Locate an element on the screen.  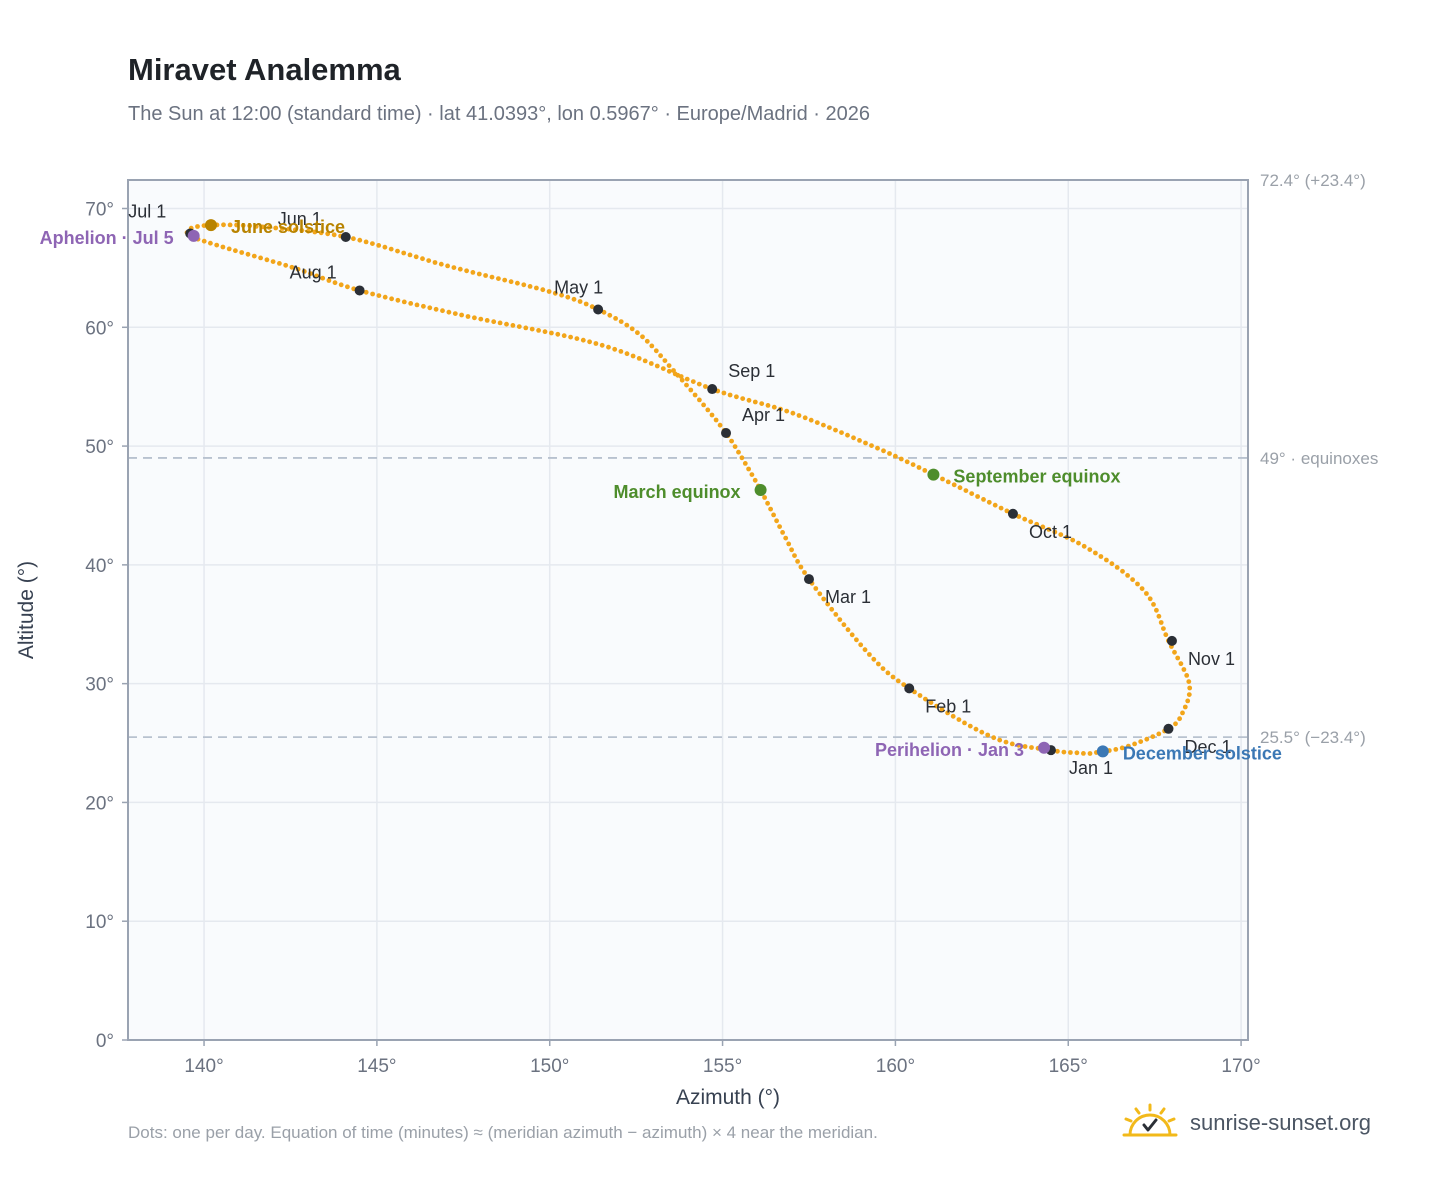
y-tick-label: 0° is located at coordinates (105, 1041).